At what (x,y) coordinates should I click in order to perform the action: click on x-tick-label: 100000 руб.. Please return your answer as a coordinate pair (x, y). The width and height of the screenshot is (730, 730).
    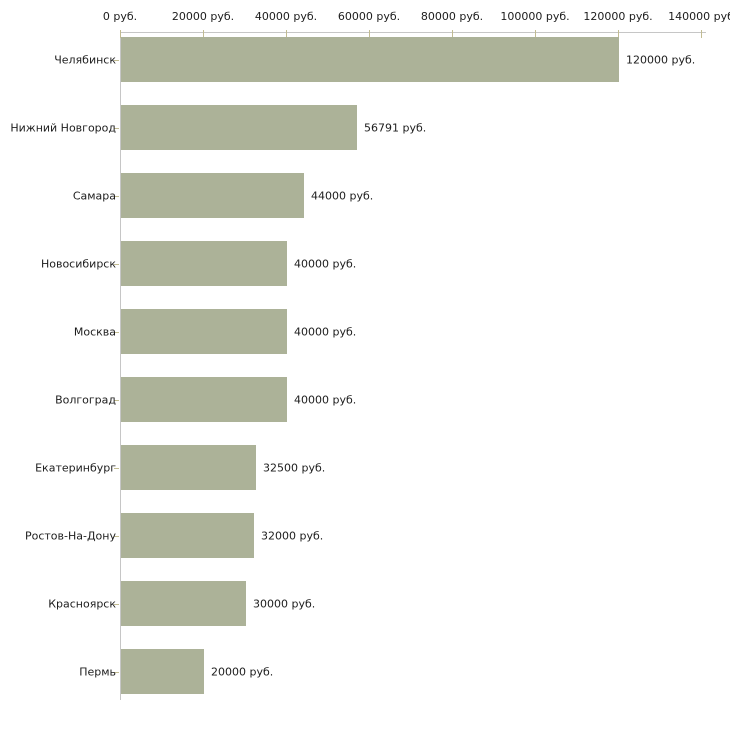
    Looking at the image, I should click on (535, 16).